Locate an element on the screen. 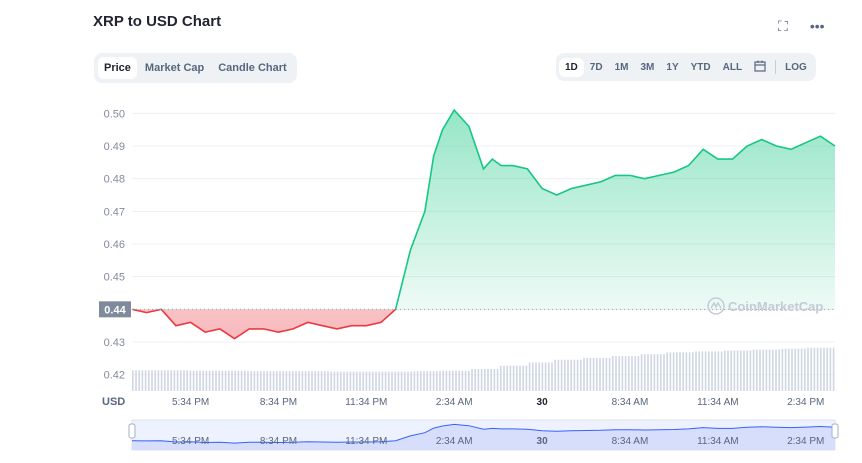 This screenshot has height=463, width=862. tab-market-cap: Market Cap is located at coordinates (174, 68).